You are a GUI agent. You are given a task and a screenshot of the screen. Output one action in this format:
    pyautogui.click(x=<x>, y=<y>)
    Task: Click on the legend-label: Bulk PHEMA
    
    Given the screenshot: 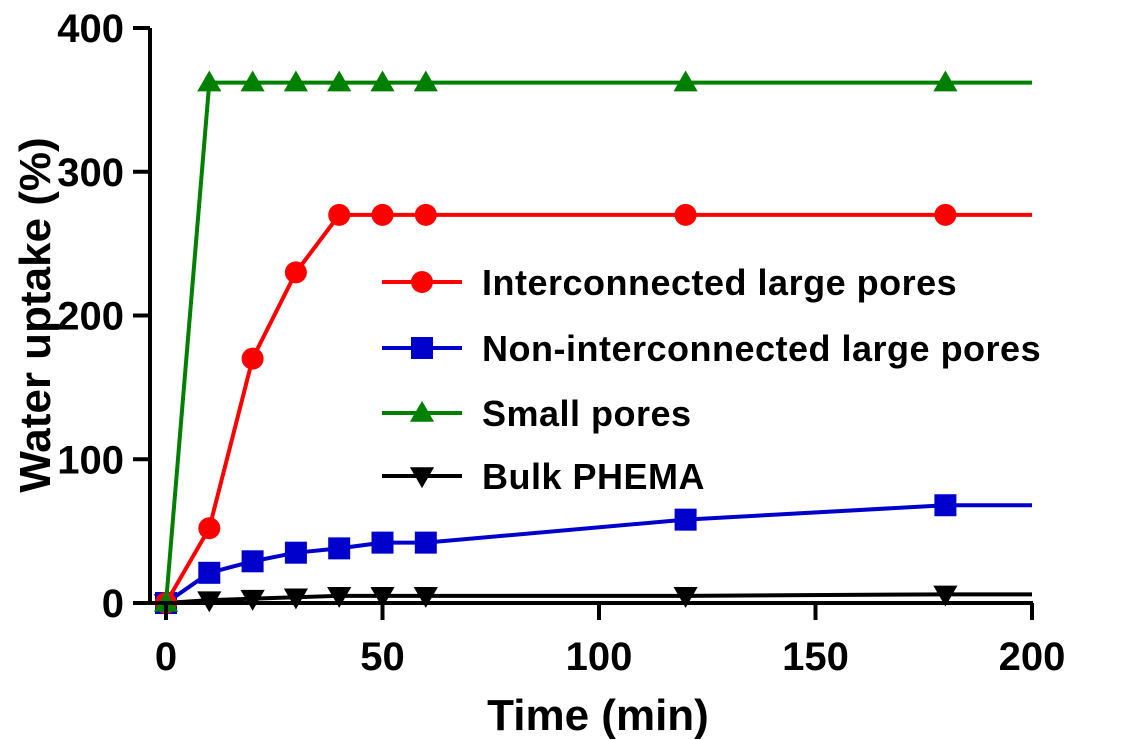 What is the action you would take?
    pyautogui.click(x=593, y=476)
    